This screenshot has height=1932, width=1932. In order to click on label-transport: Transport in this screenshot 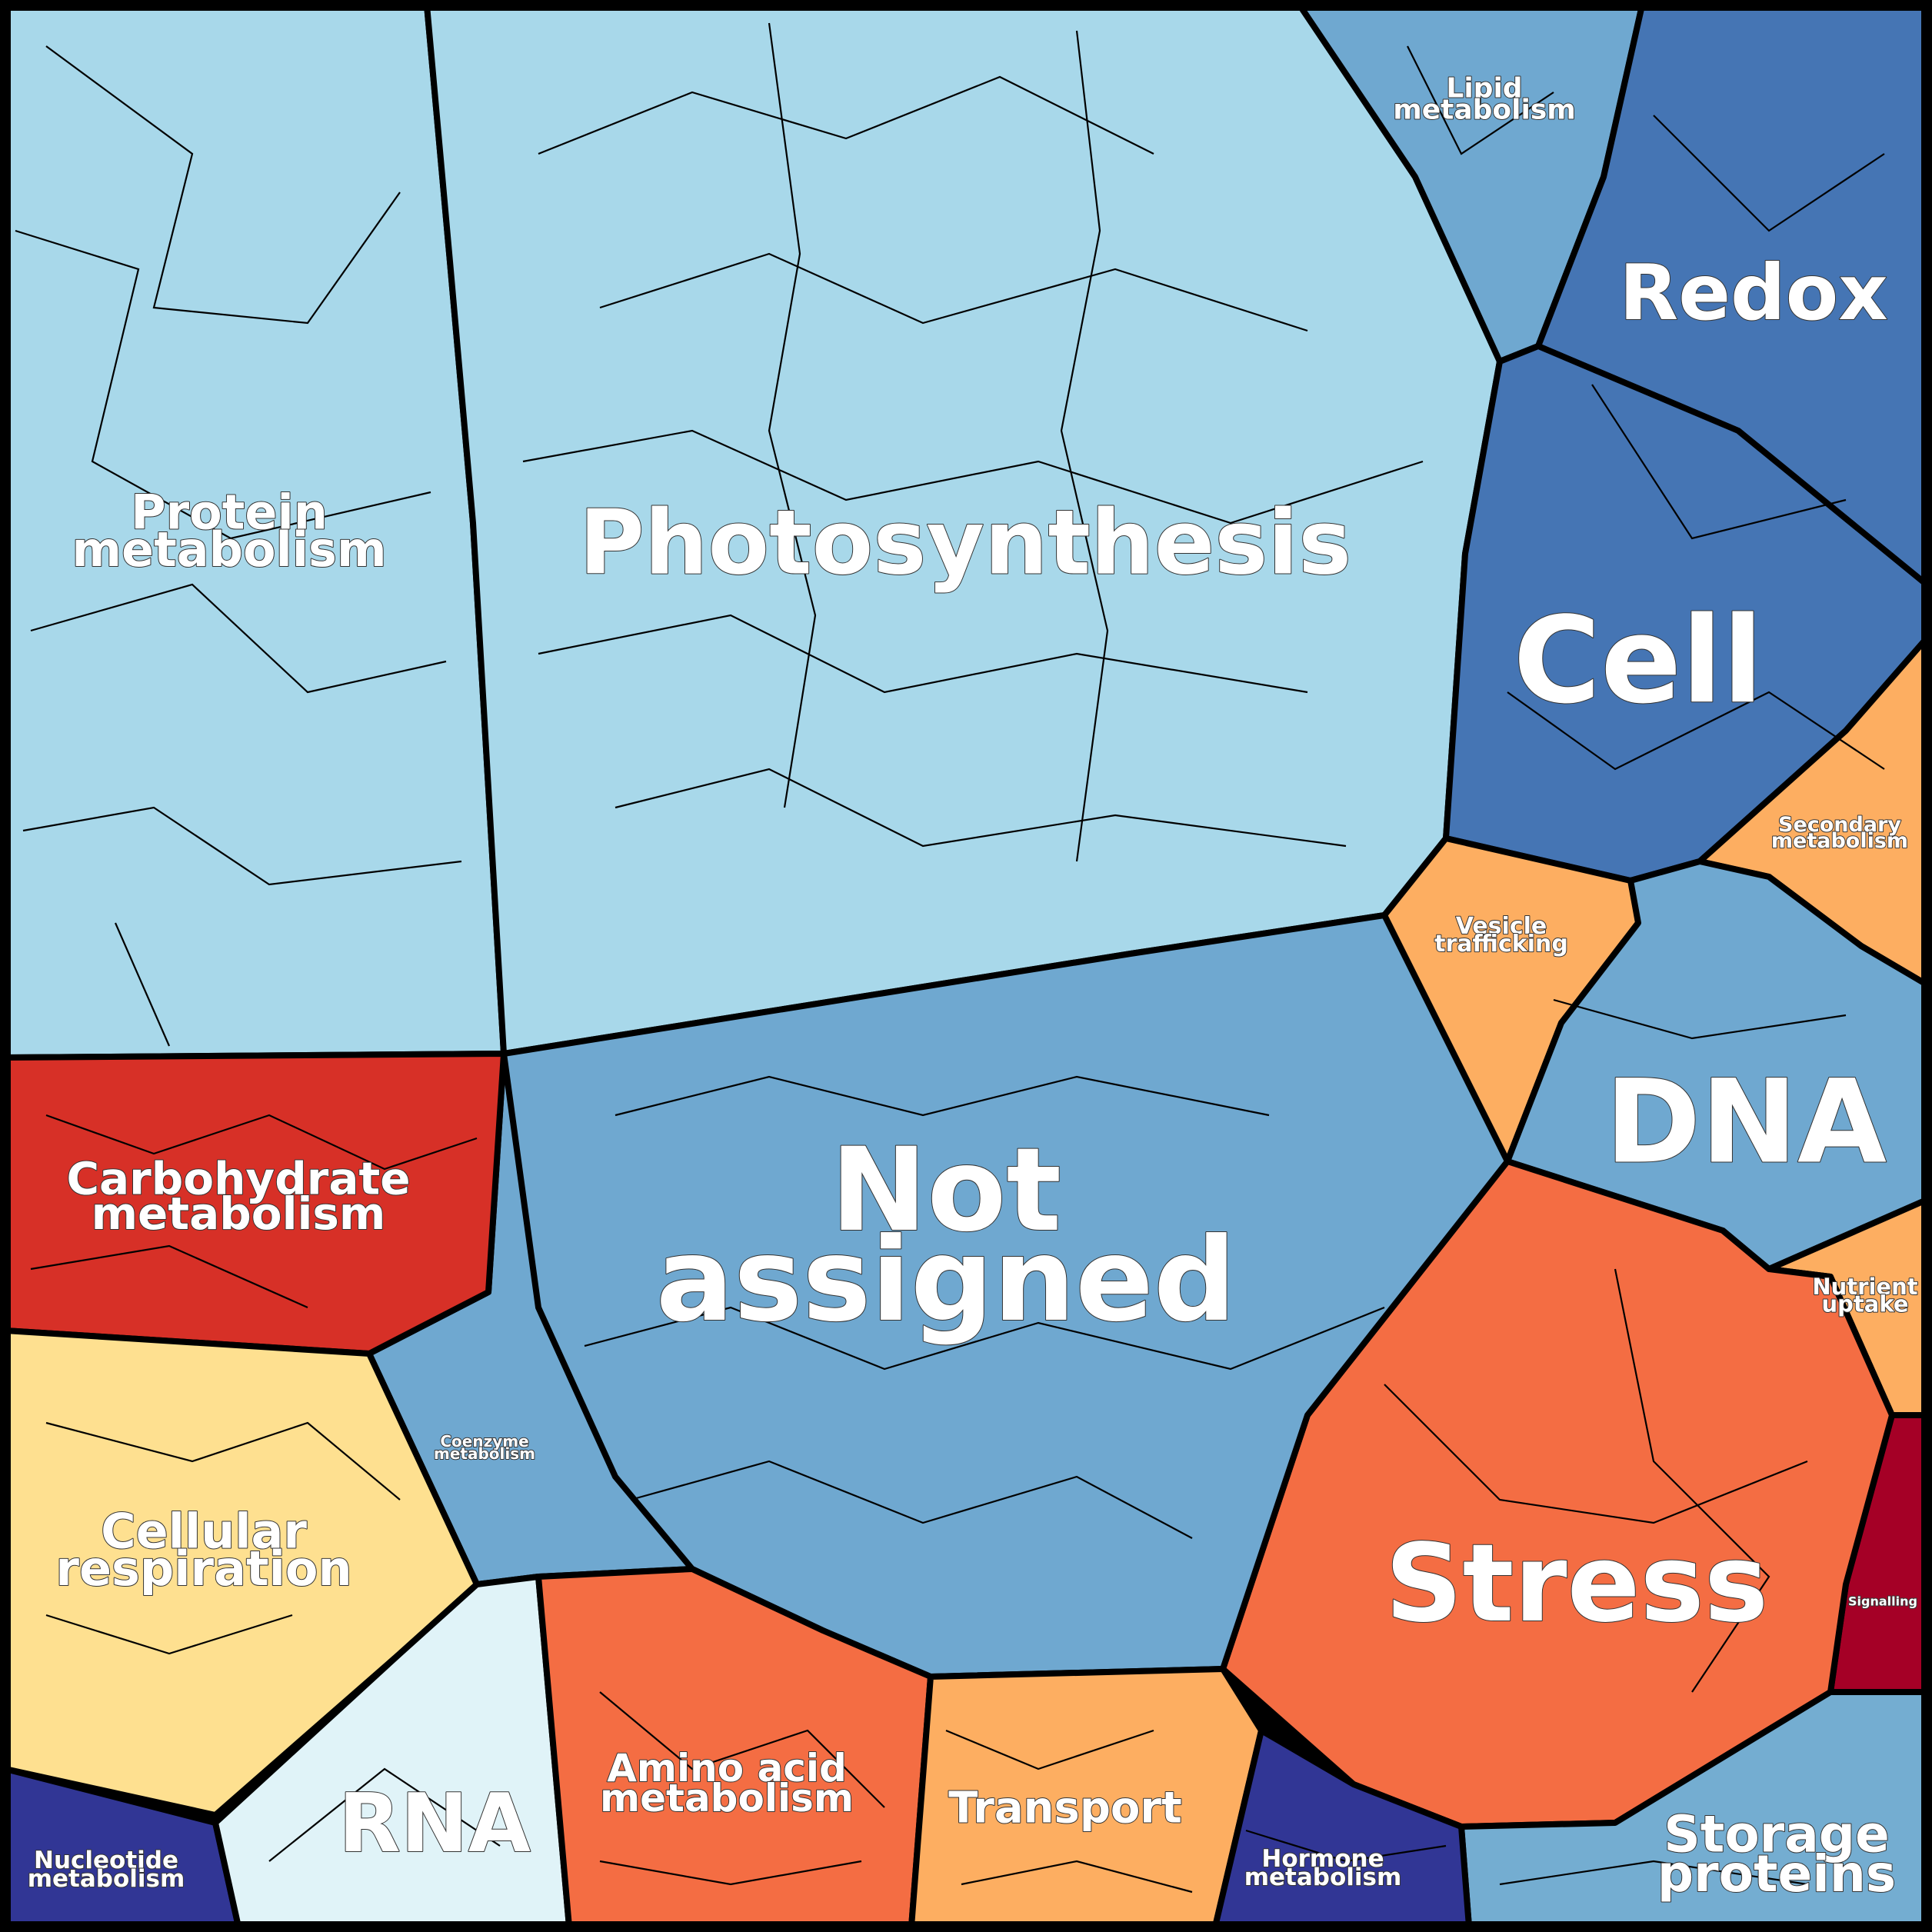, I will do `click(1065, 1809)`.